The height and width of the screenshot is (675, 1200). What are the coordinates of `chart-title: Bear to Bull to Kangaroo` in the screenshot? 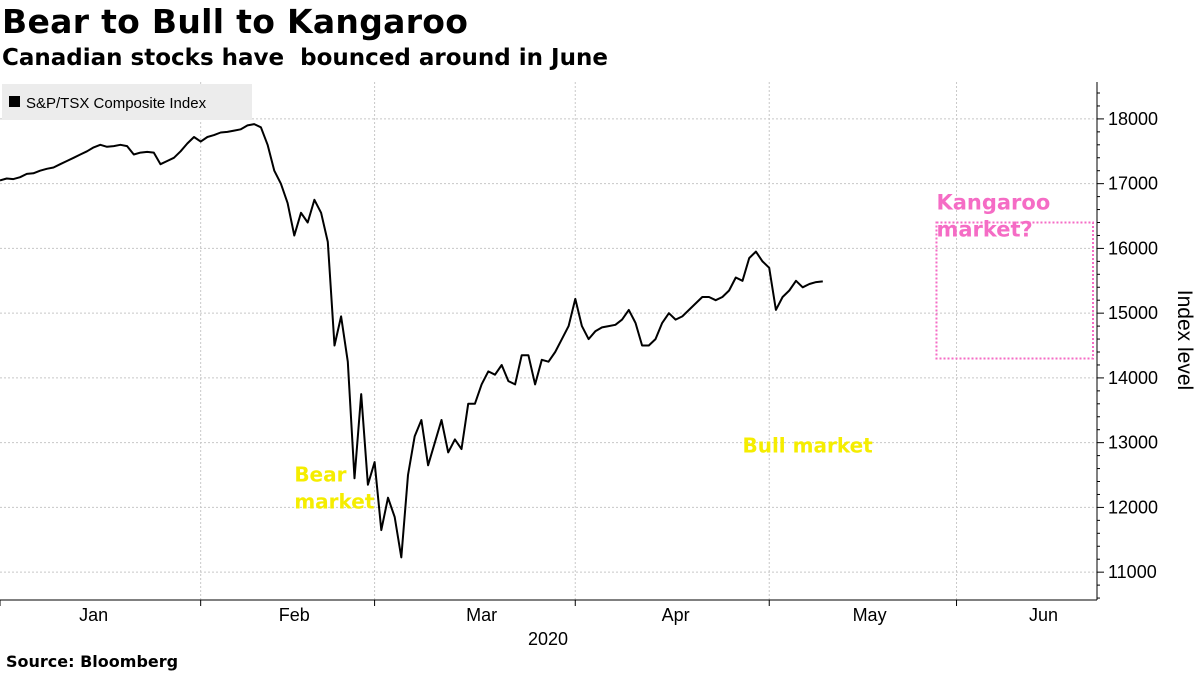 It's located at (235, 21).